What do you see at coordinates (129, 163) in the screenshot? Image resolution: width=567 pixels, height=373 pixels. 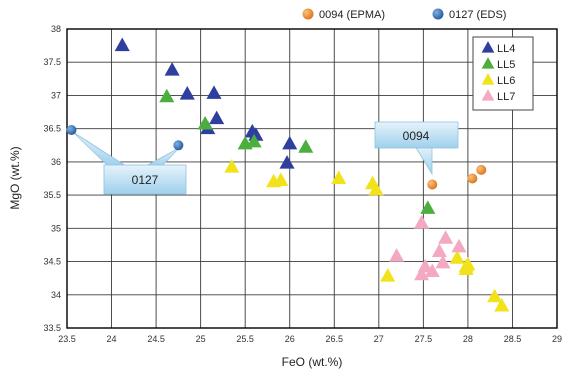 I see `callout-0127: 0127` at bounding box center [129, 163].